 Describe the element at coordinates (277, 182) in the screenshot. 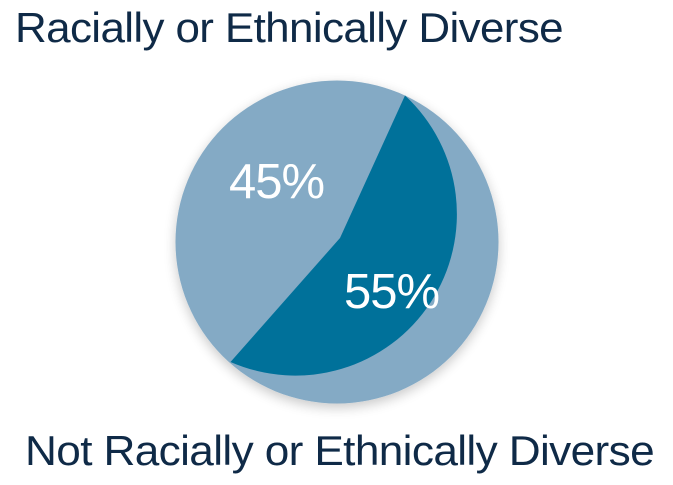

I see `slice-label-45: 45%` at that location.